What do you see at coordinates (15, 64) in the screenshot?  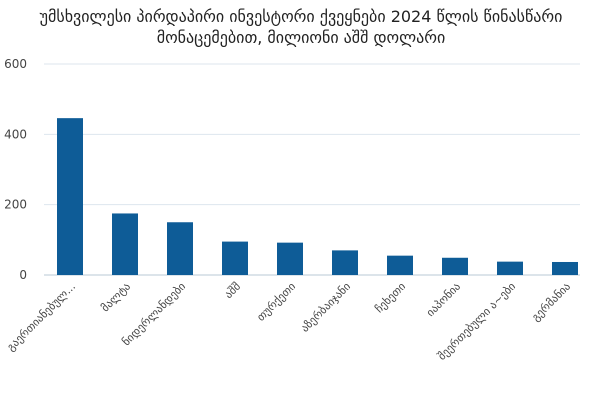 I see `y-tick-label: 600` at bounding box center [15, 64].